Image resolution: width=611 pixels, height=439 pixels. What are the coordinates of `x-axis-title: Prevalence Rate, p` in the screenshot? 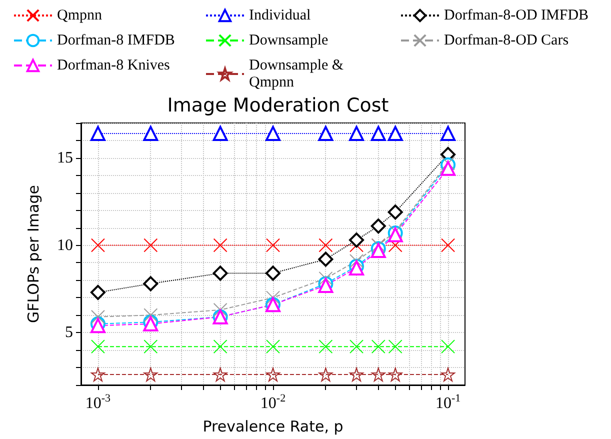 It's located at (273, 427).